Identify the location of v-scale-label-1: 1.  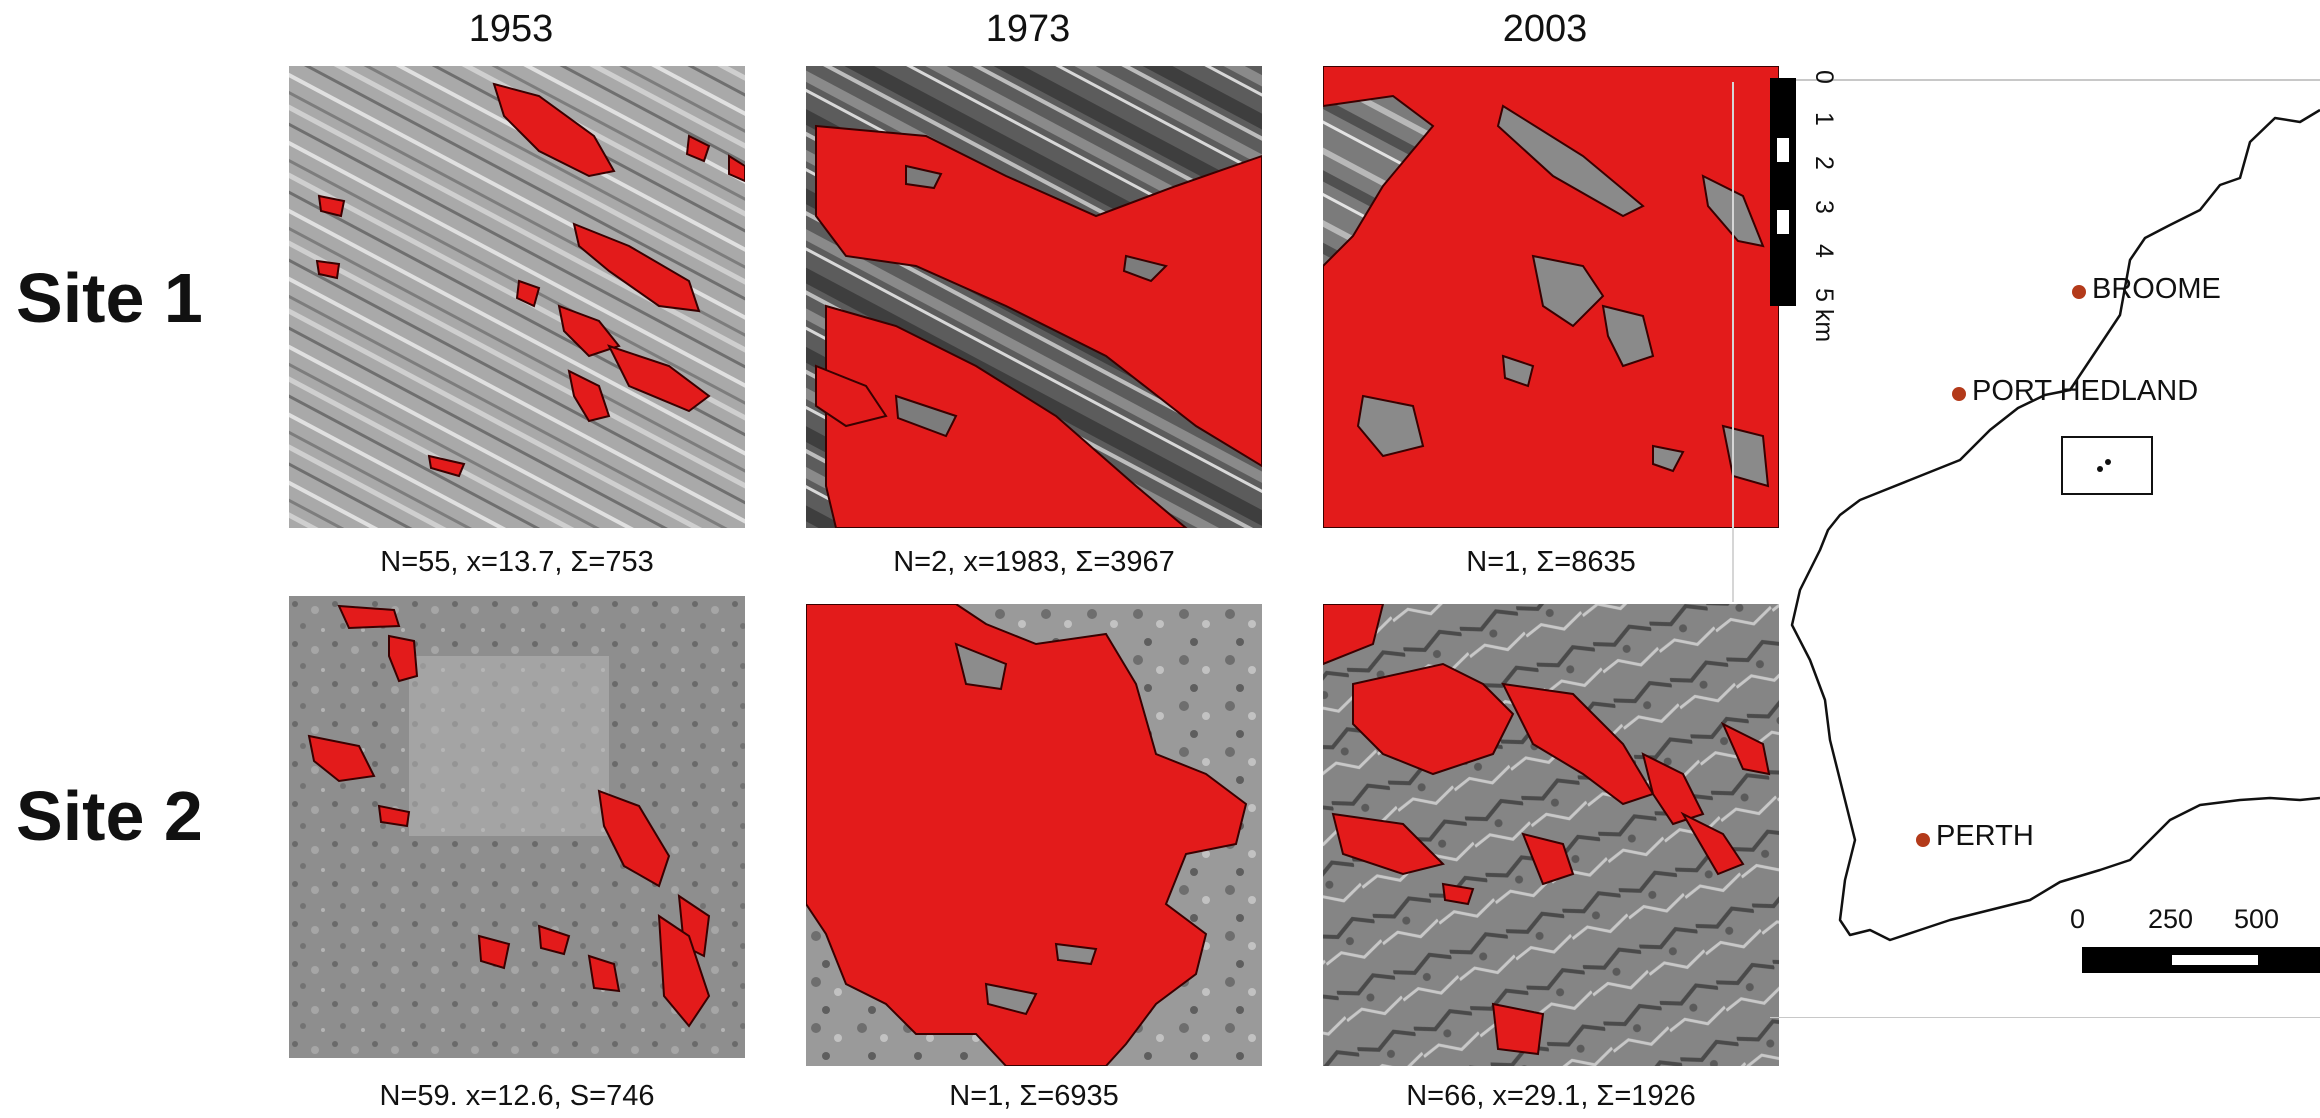
(1824, 119).